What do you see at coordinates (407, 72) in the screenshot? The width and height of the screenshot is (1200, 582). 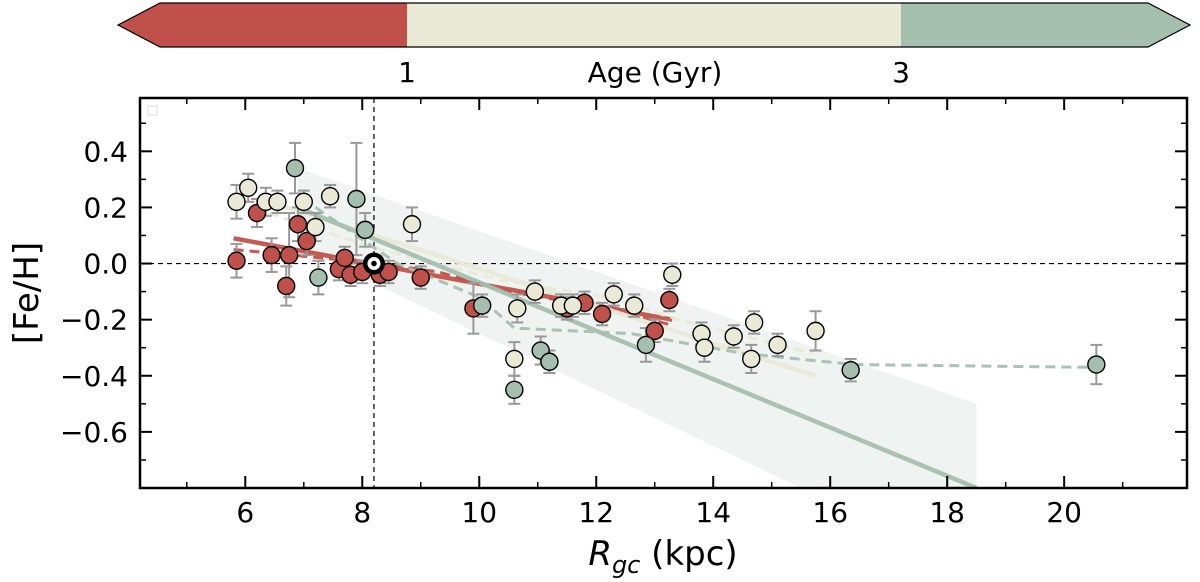 I see `colorbar-tick-label: 1` at bounding box center [407, 72].